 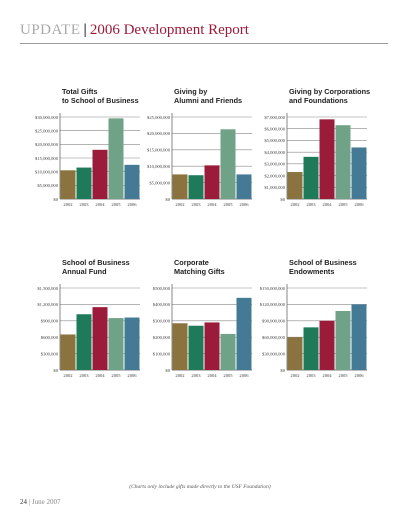 I want to click on y-tick-label: $600,000, so click(x=50, y=338).